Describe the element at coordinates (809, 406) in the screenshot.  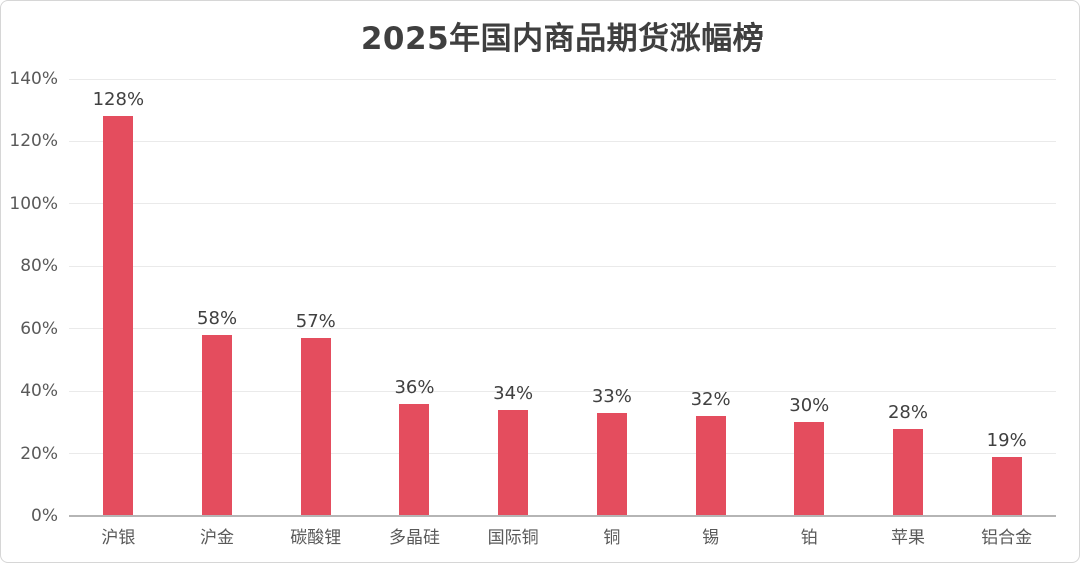
I see `bar-value-label: 30%` at that location.